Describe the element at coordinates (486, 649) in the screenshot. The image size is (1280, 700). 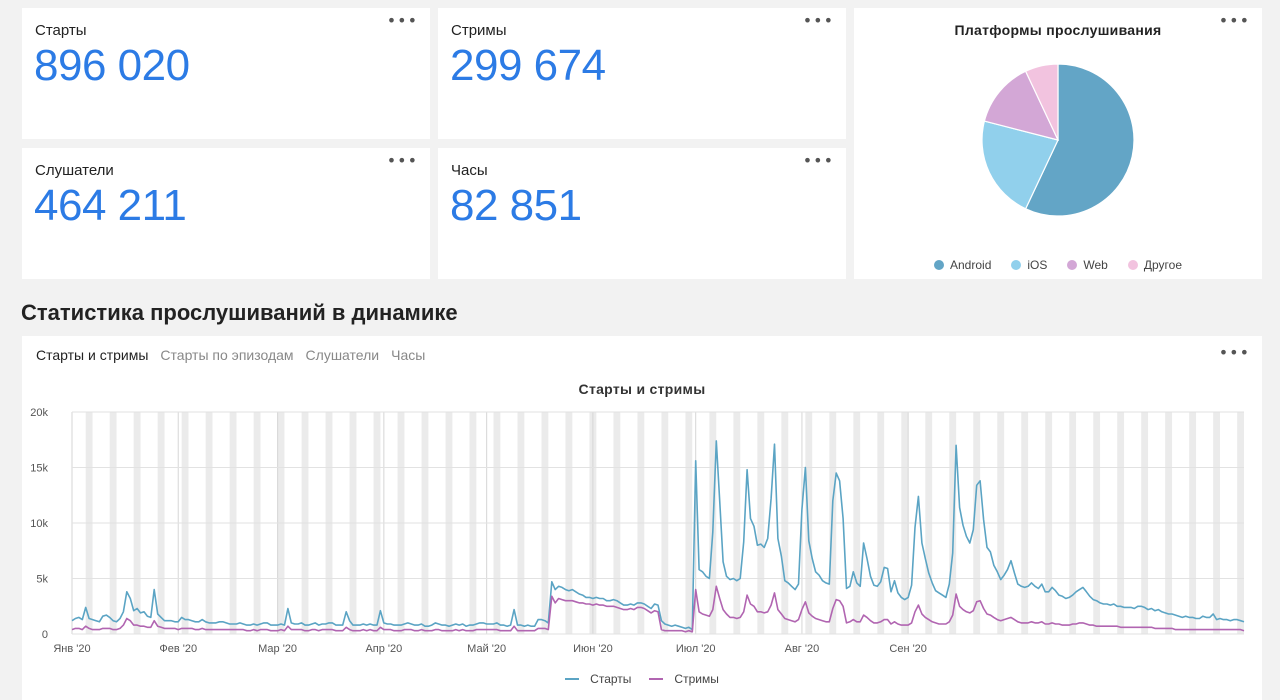
I see `x-tick-label: Май '20` at that location.